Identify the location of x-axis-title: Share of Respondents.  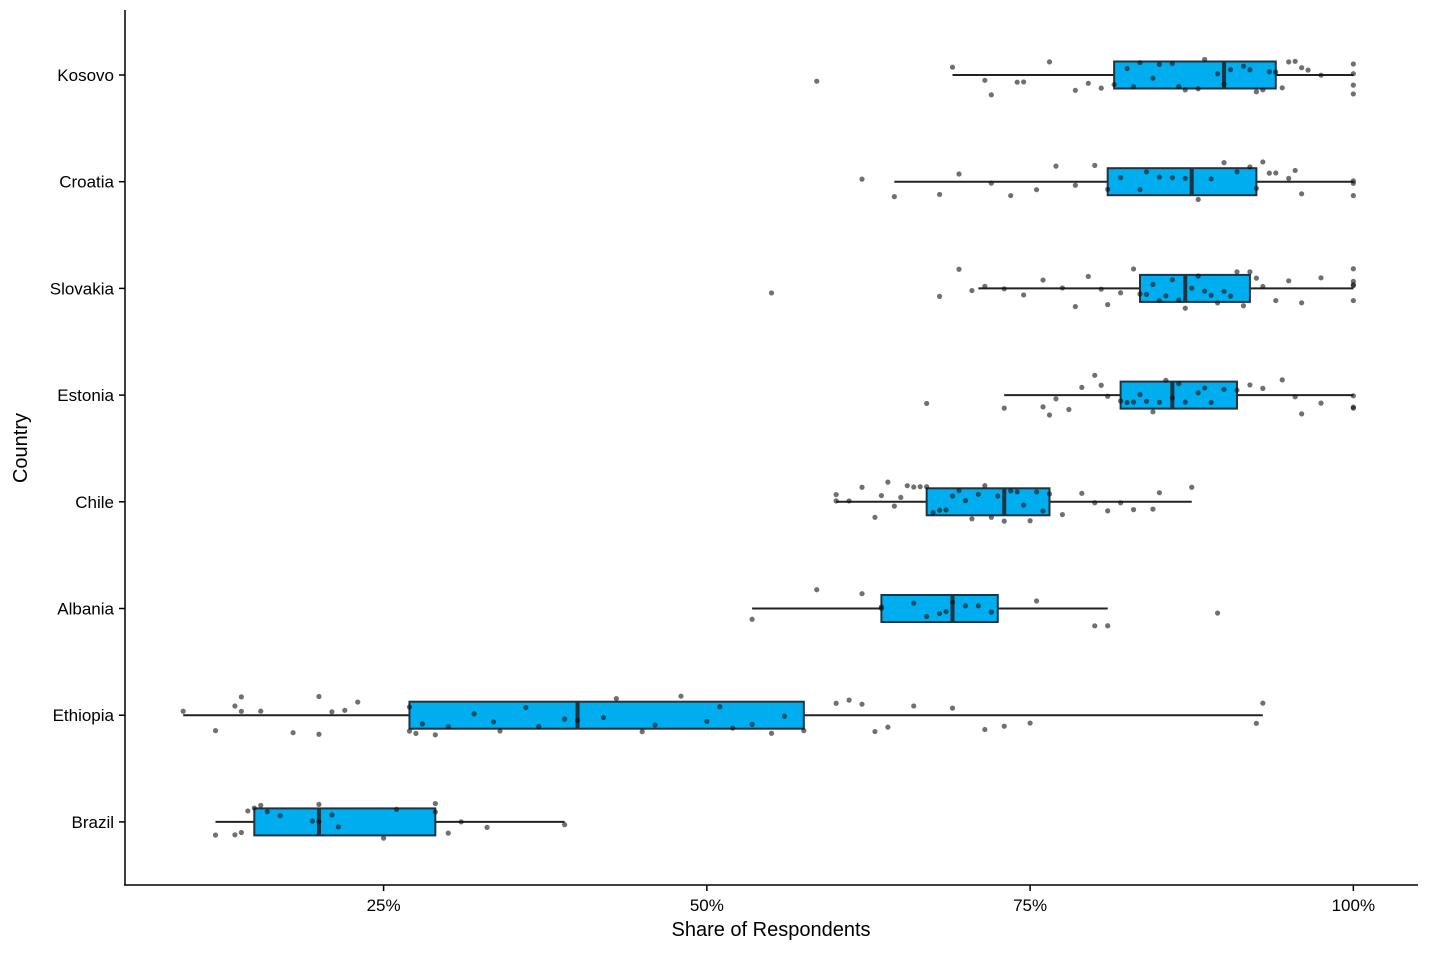
(770, 930).